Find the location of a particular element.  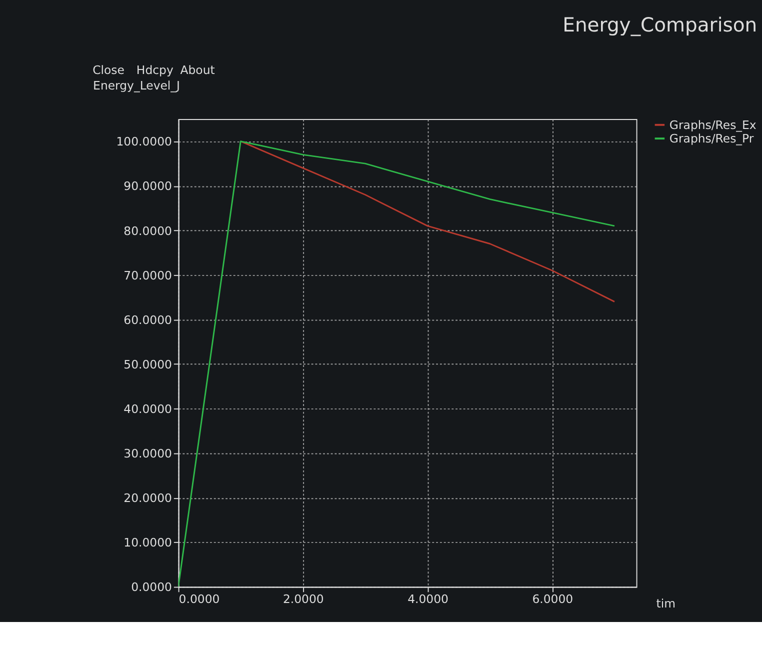

y-tick-label: 90.0000 is located at coordinates (148, 186).